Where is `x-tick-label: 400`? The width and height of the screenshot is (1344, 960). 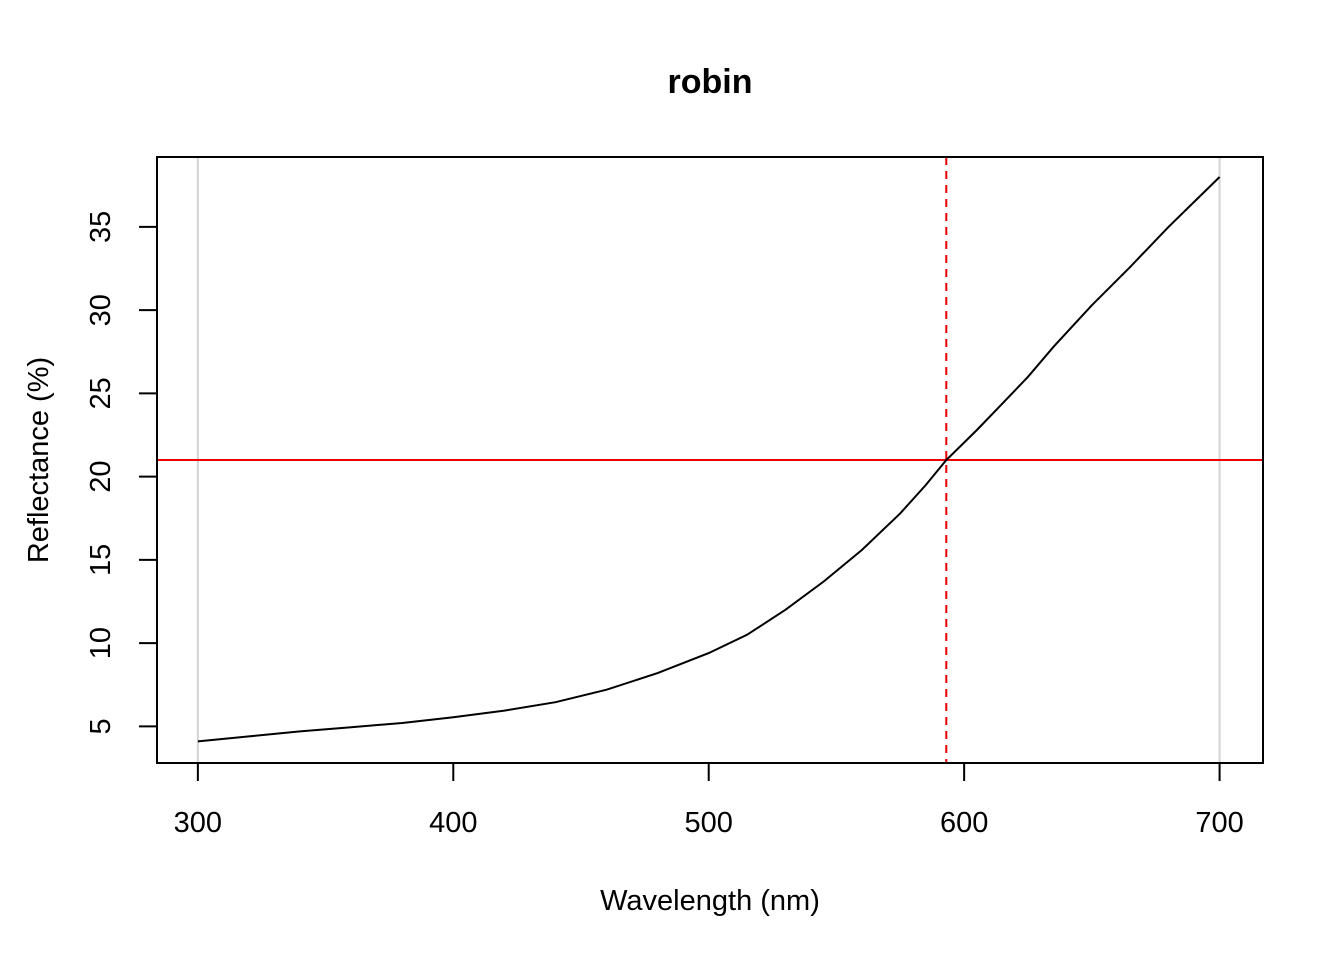 x-tick-label: 400 is located at coordinates (453, 823).